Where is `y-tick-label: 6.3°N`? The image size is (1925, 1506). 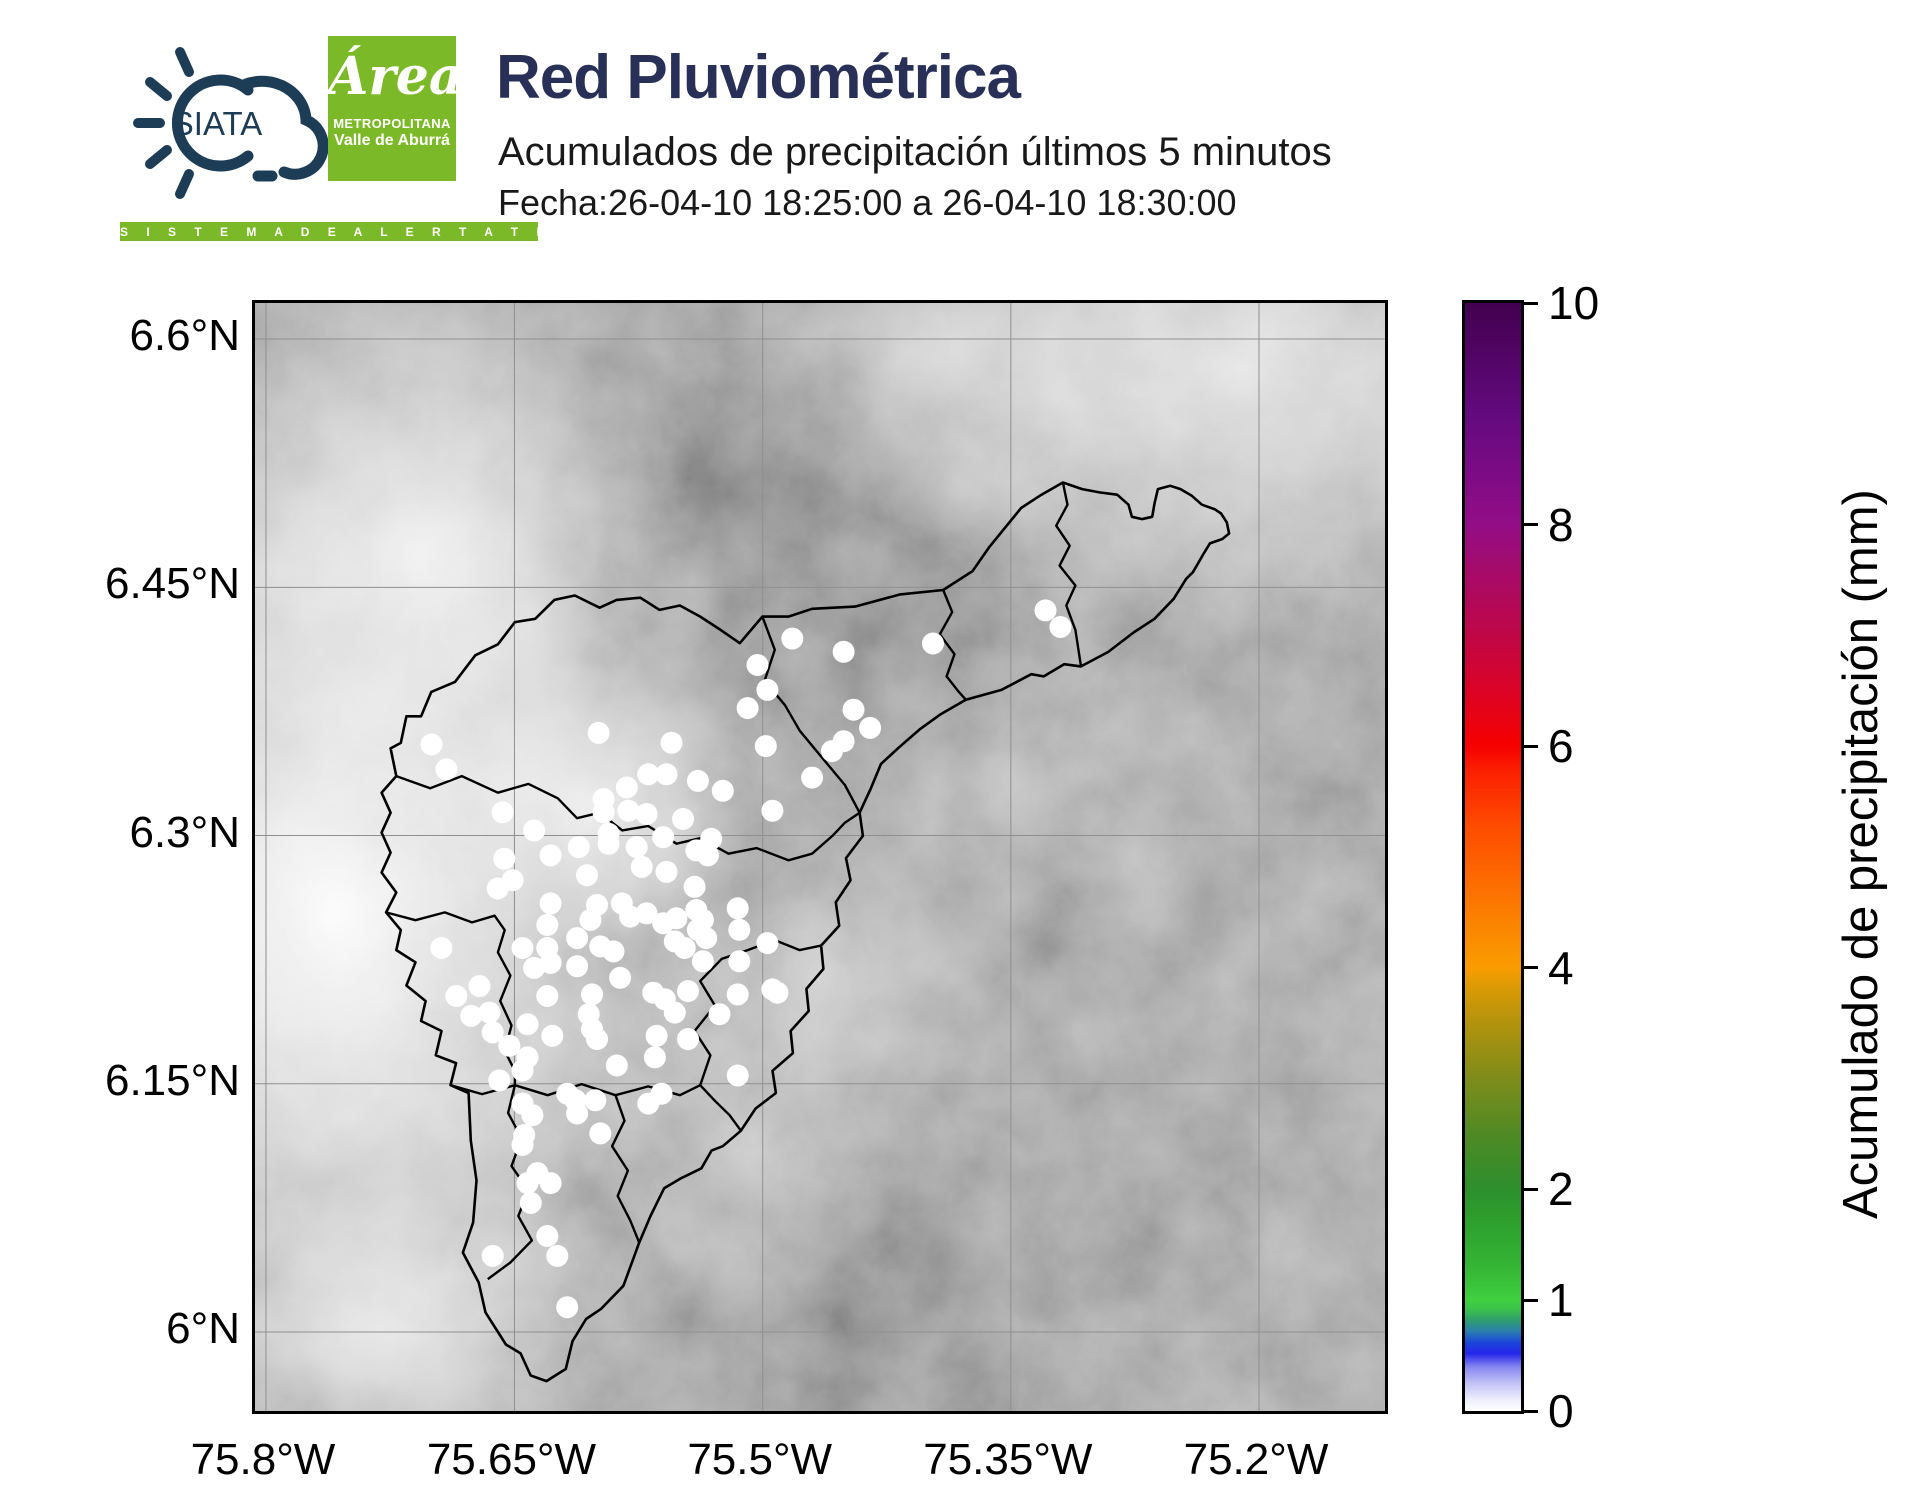
y-tick-label: 6.3°N is located at coordinates (184, 832).